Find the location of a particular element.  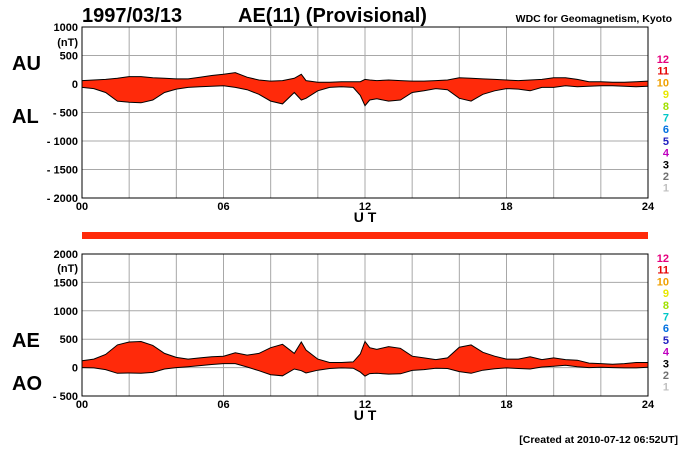

y-tick-label: 2000 is located at coordinates (66, 255).